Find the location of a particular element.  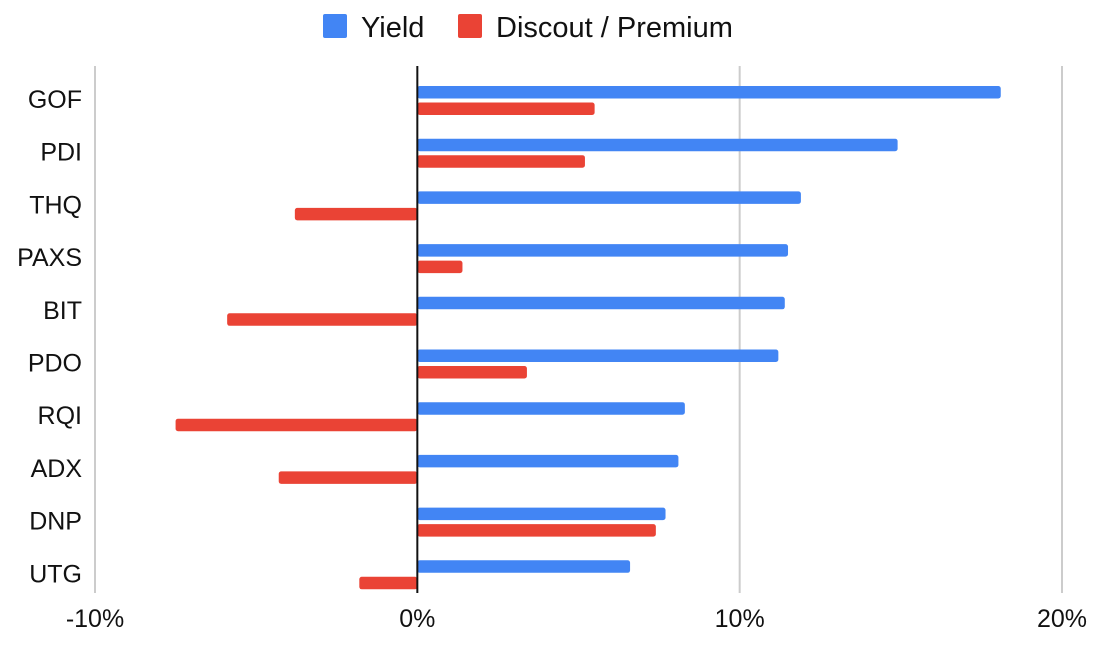

legend-swatch-yield is located at coordinates (335, 26).